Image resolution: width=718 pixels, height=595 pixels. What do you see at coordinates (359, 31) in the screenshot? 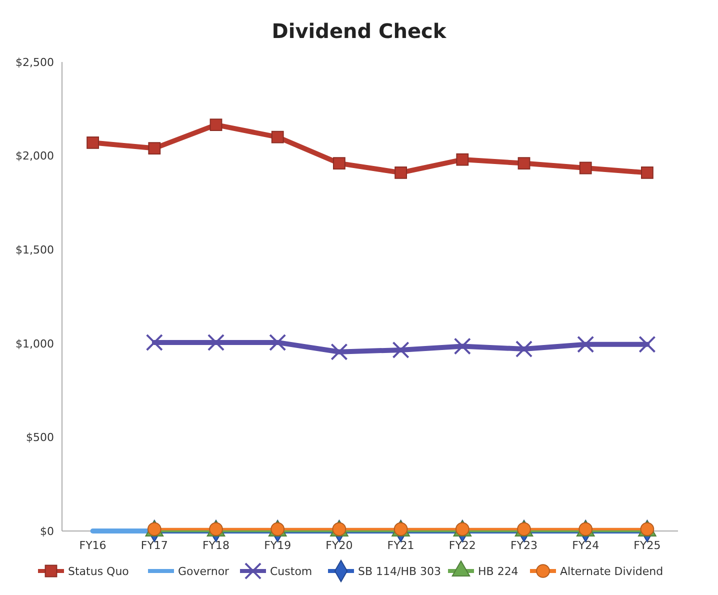
I see `chart-title: Dividend Check` at bounding box center [359, 31].